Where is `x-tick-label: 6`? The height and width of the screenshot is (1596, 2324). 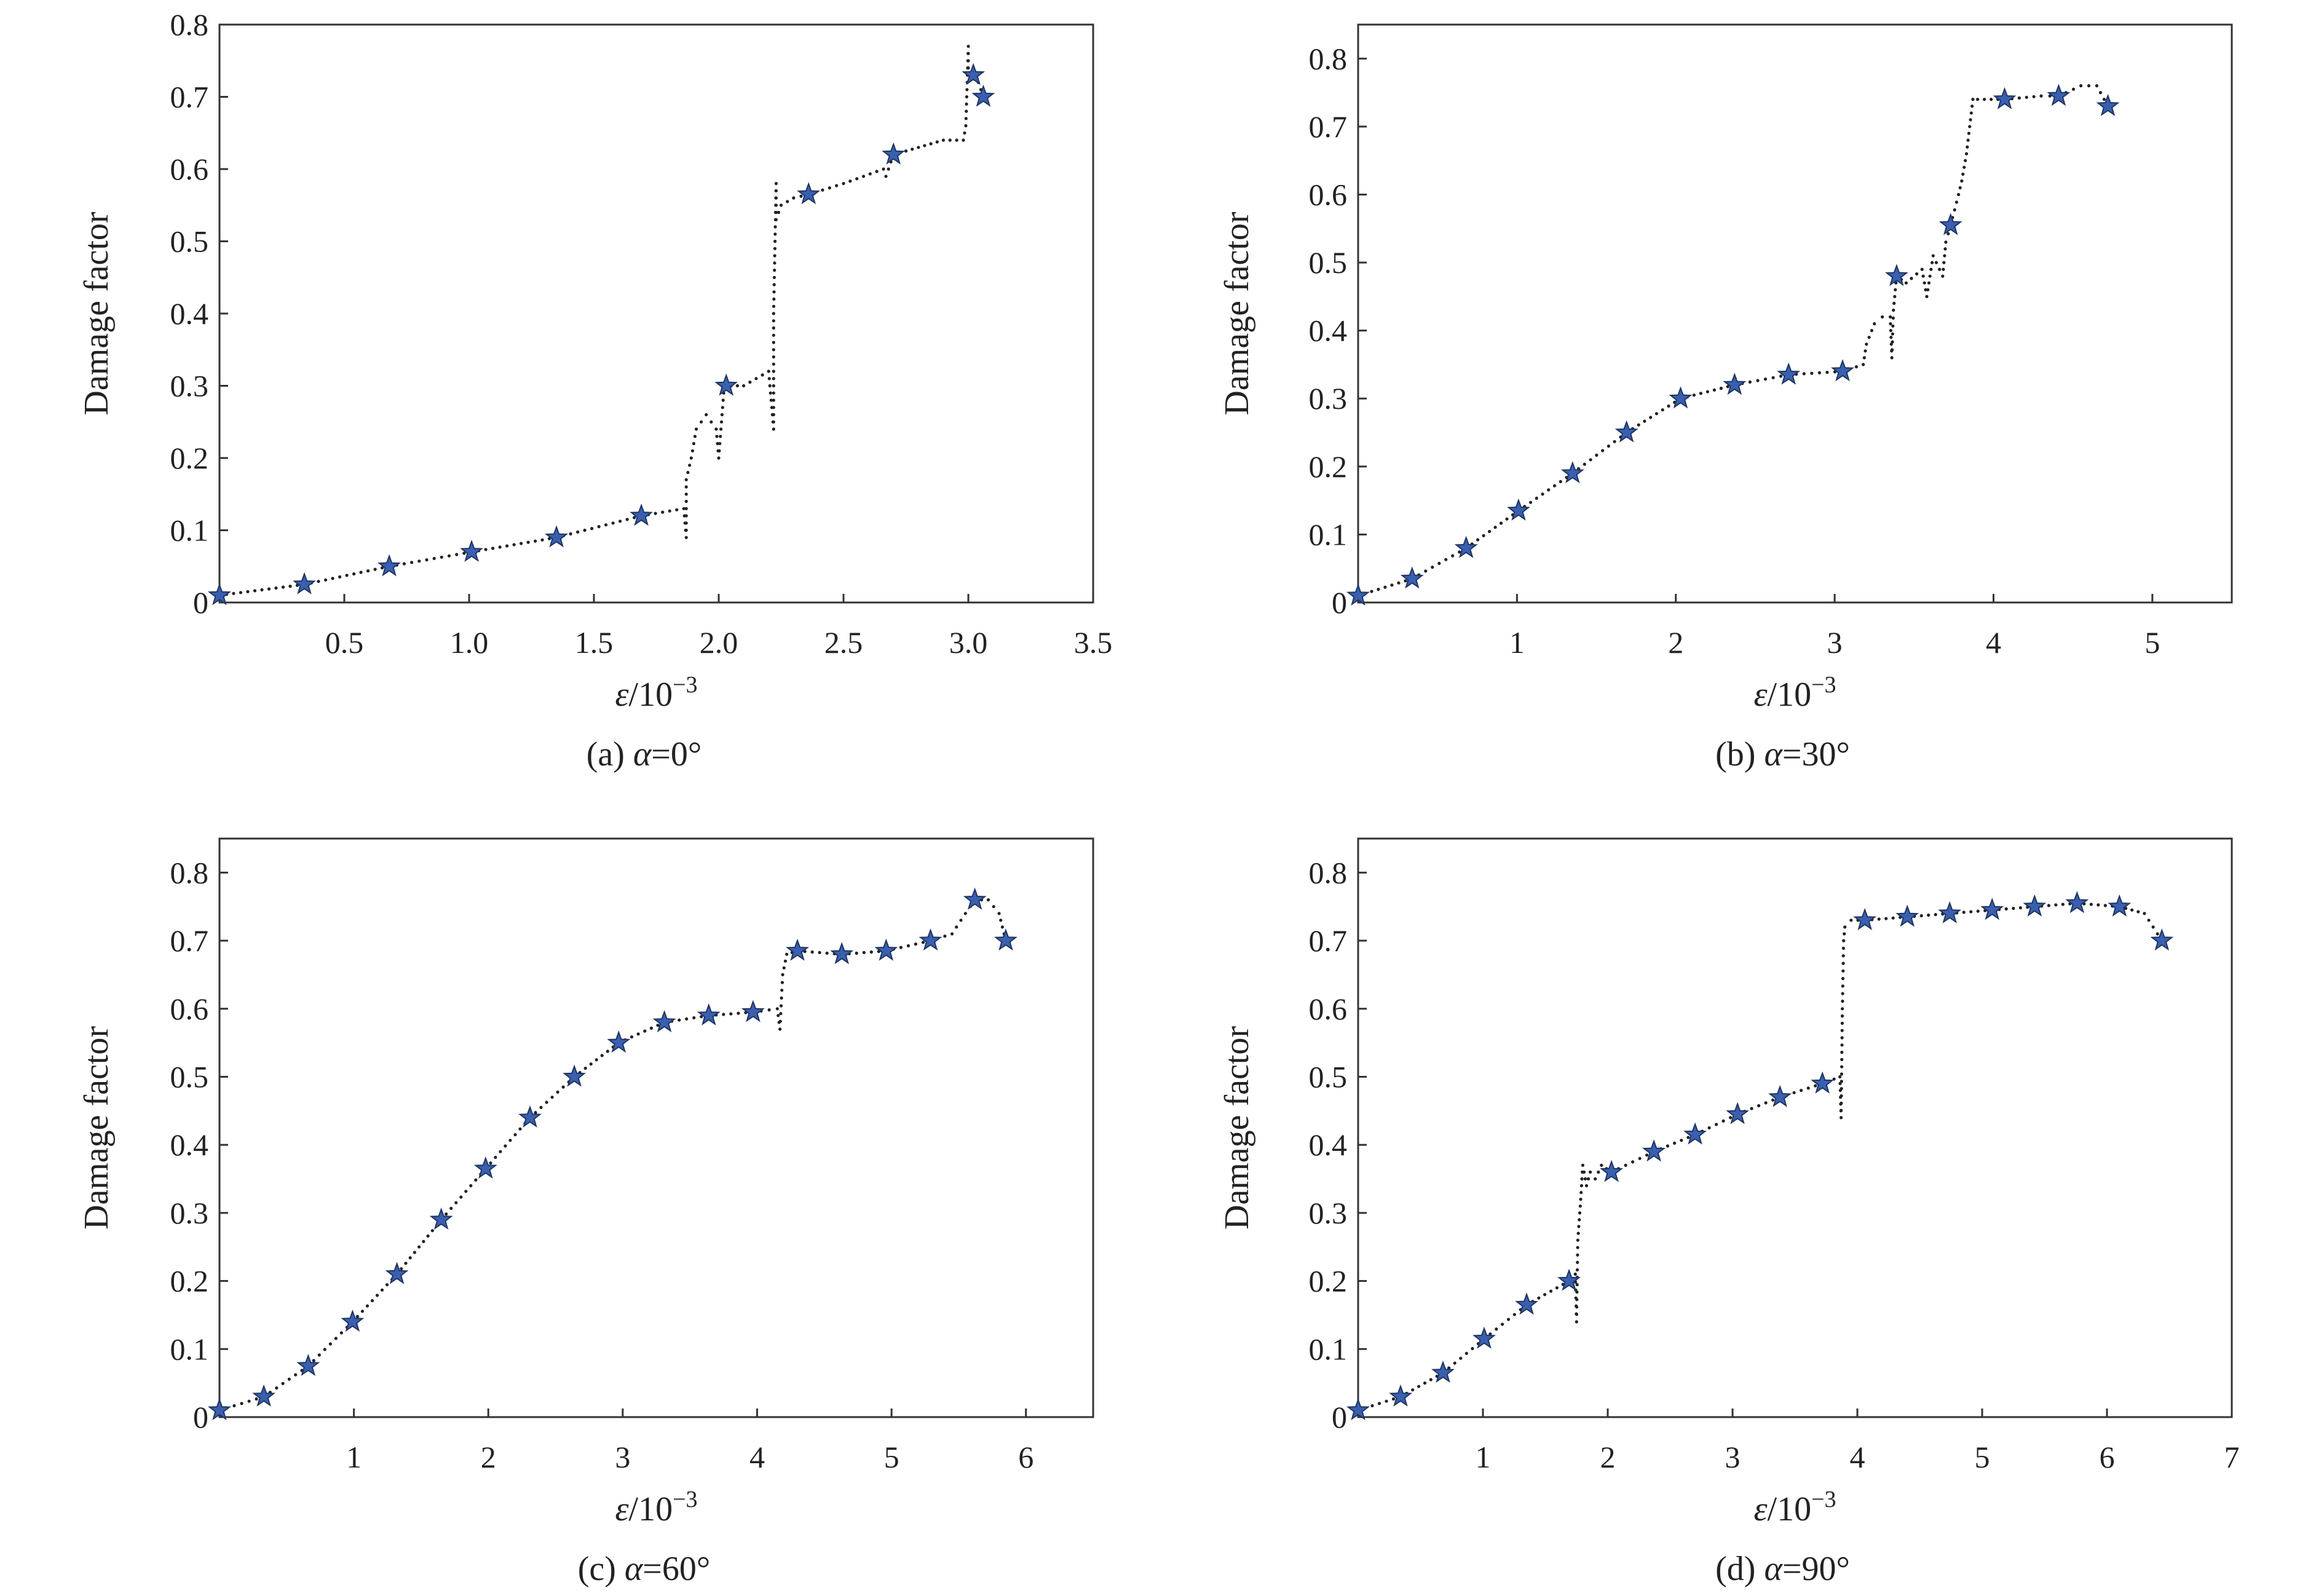
x-tick-label: 6 is located at coordinates (1026, 1457).